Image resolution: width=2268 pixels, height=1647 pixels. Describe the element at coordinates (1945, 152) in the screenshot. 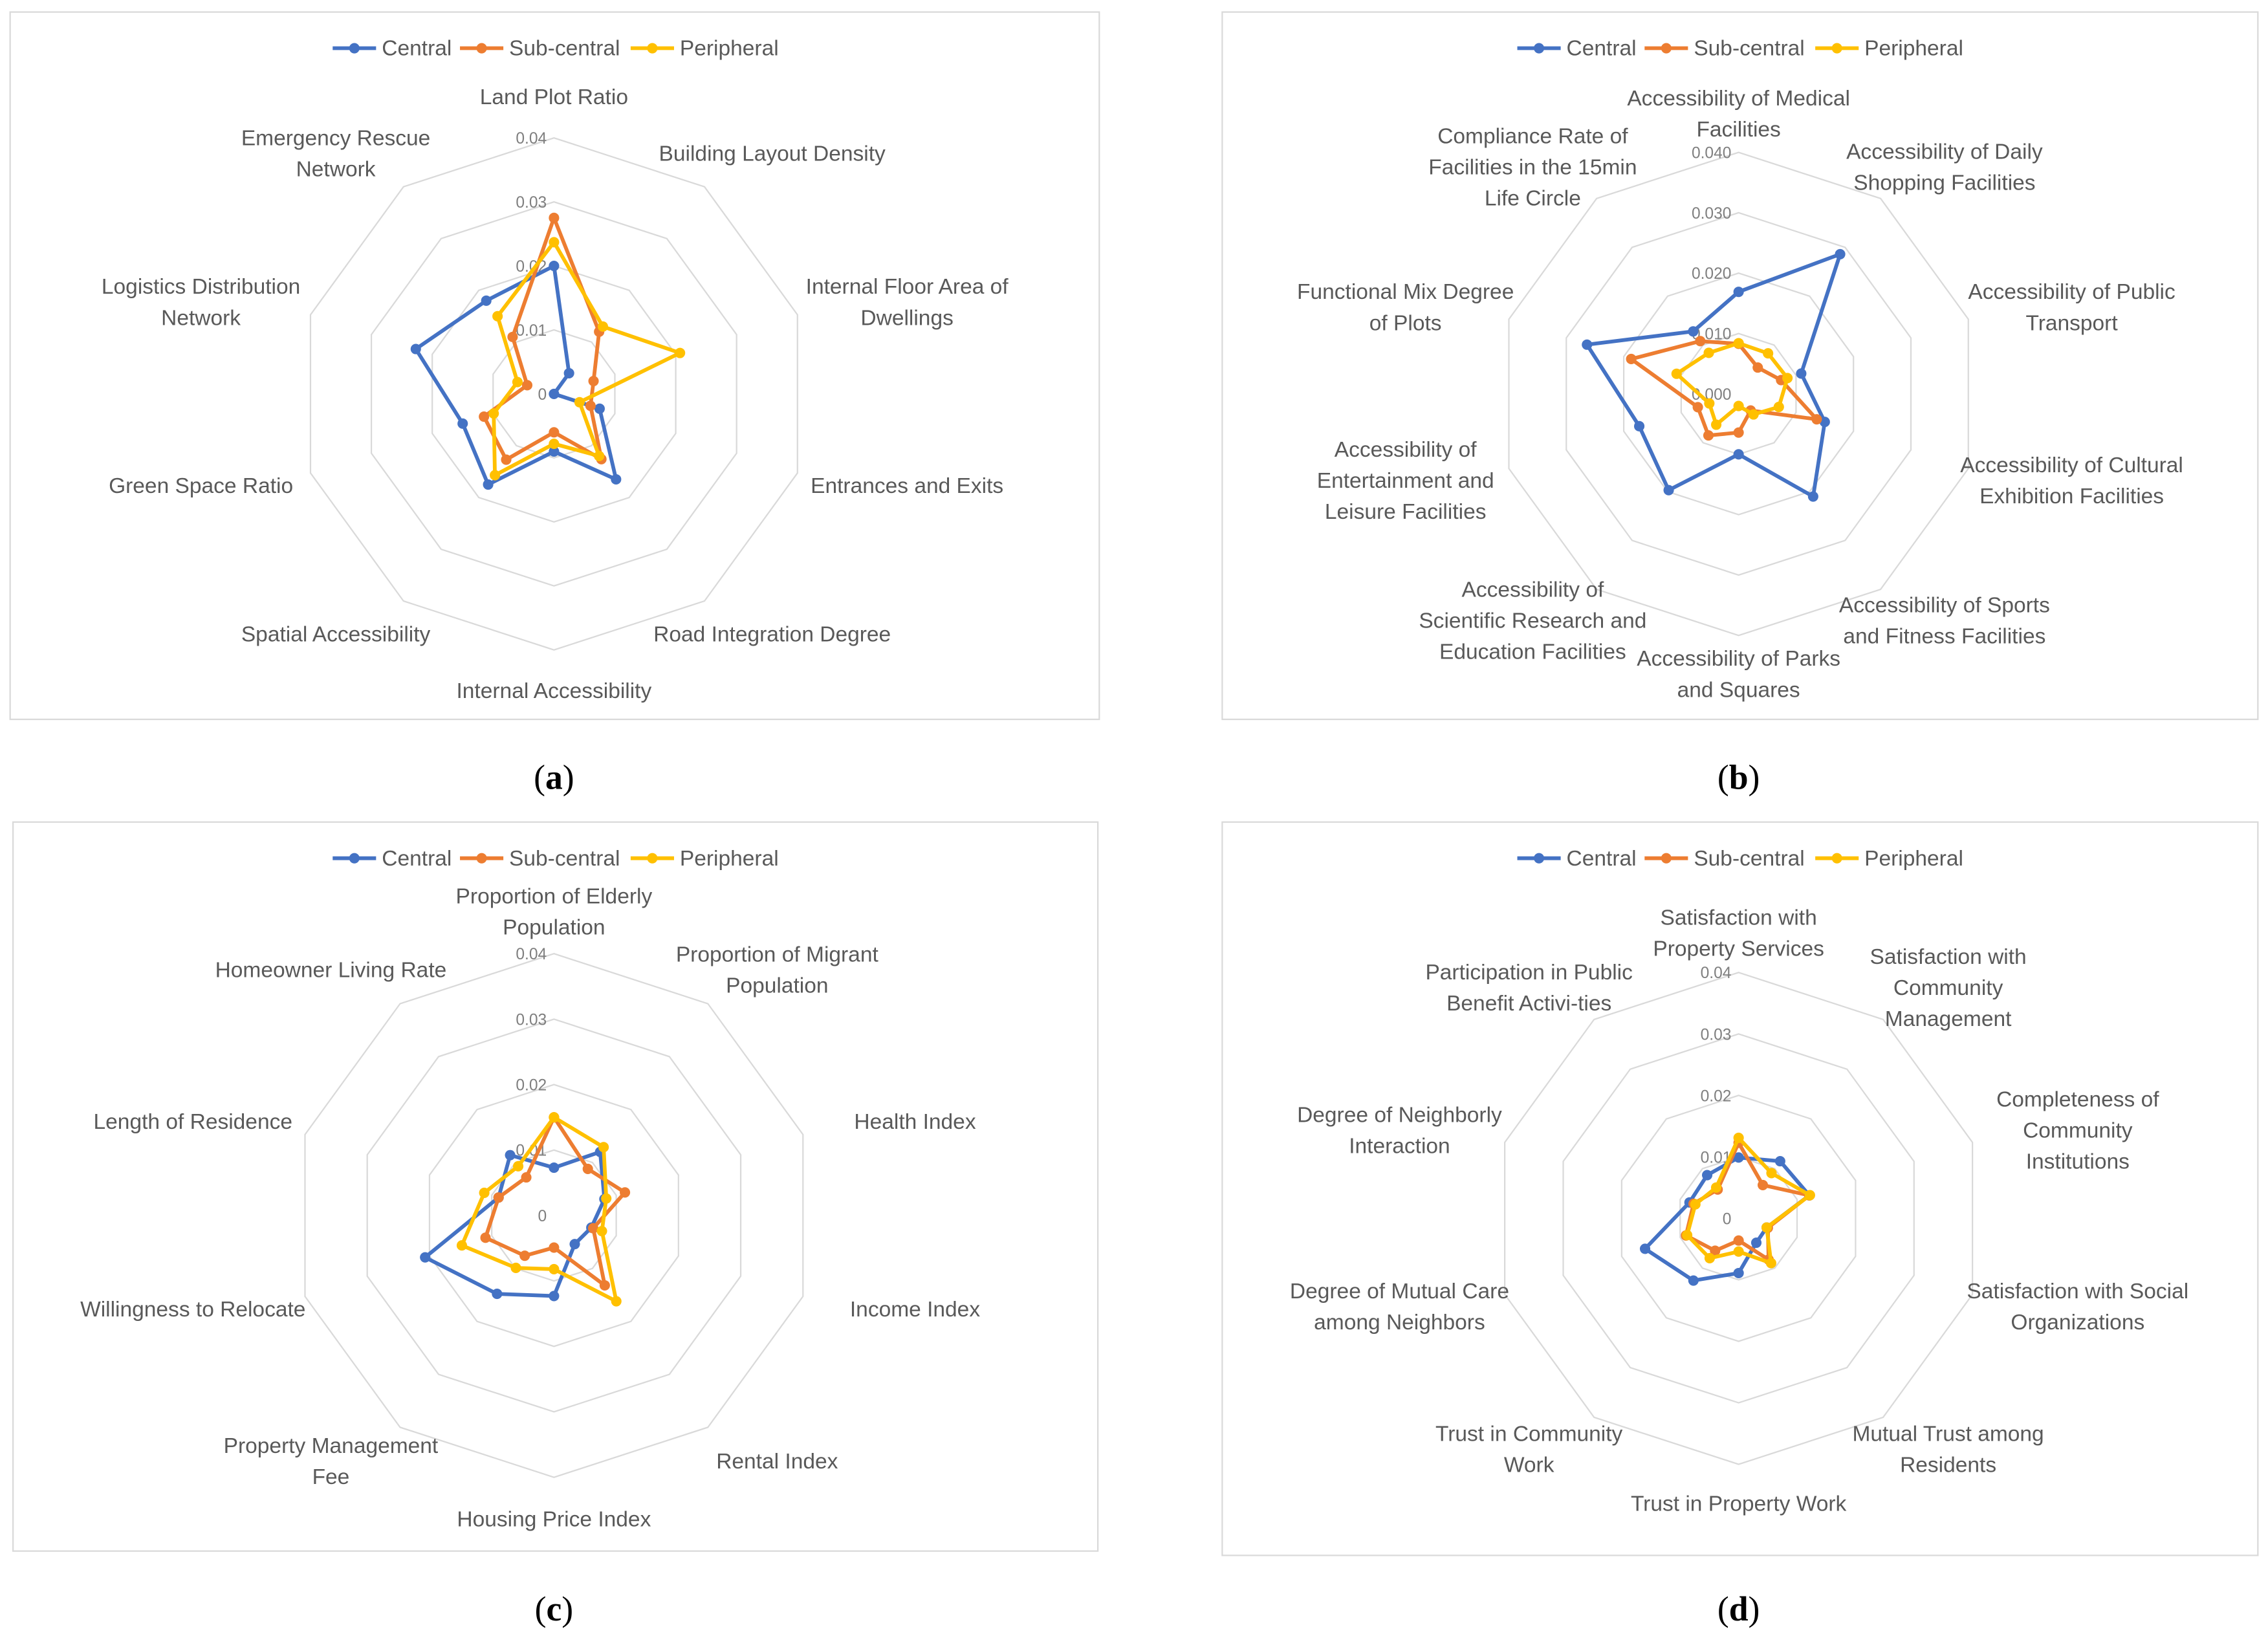

I see `axis-label-line: Accessibility of Daily` at that location.